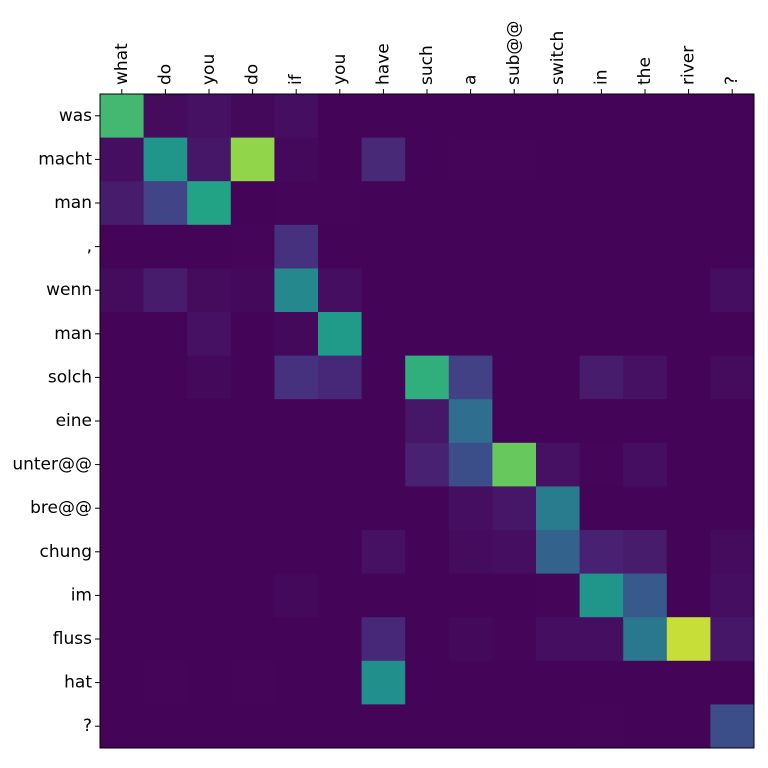 This screenshot has width=768, height=768. I want to click on x-tick-label: you, so click(340, 69).